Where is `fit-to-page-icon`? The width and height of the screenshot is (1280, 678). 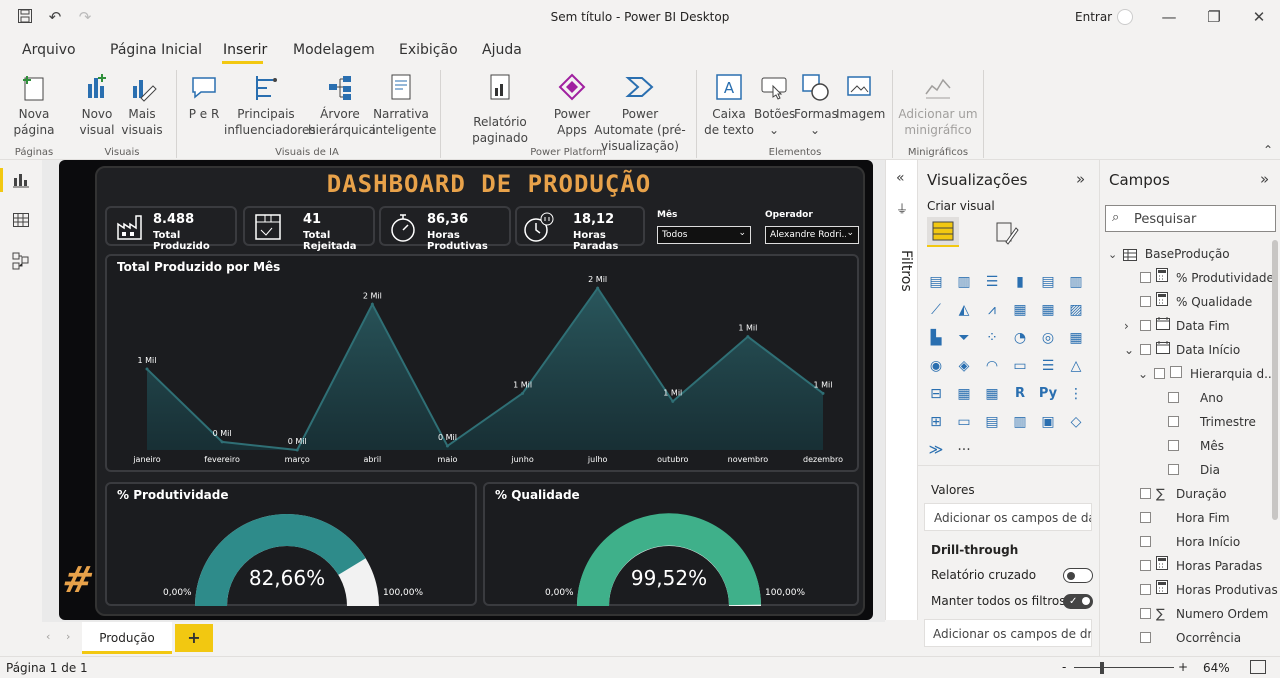 fit-to-page-icon is located at coordinates (1258, 667).